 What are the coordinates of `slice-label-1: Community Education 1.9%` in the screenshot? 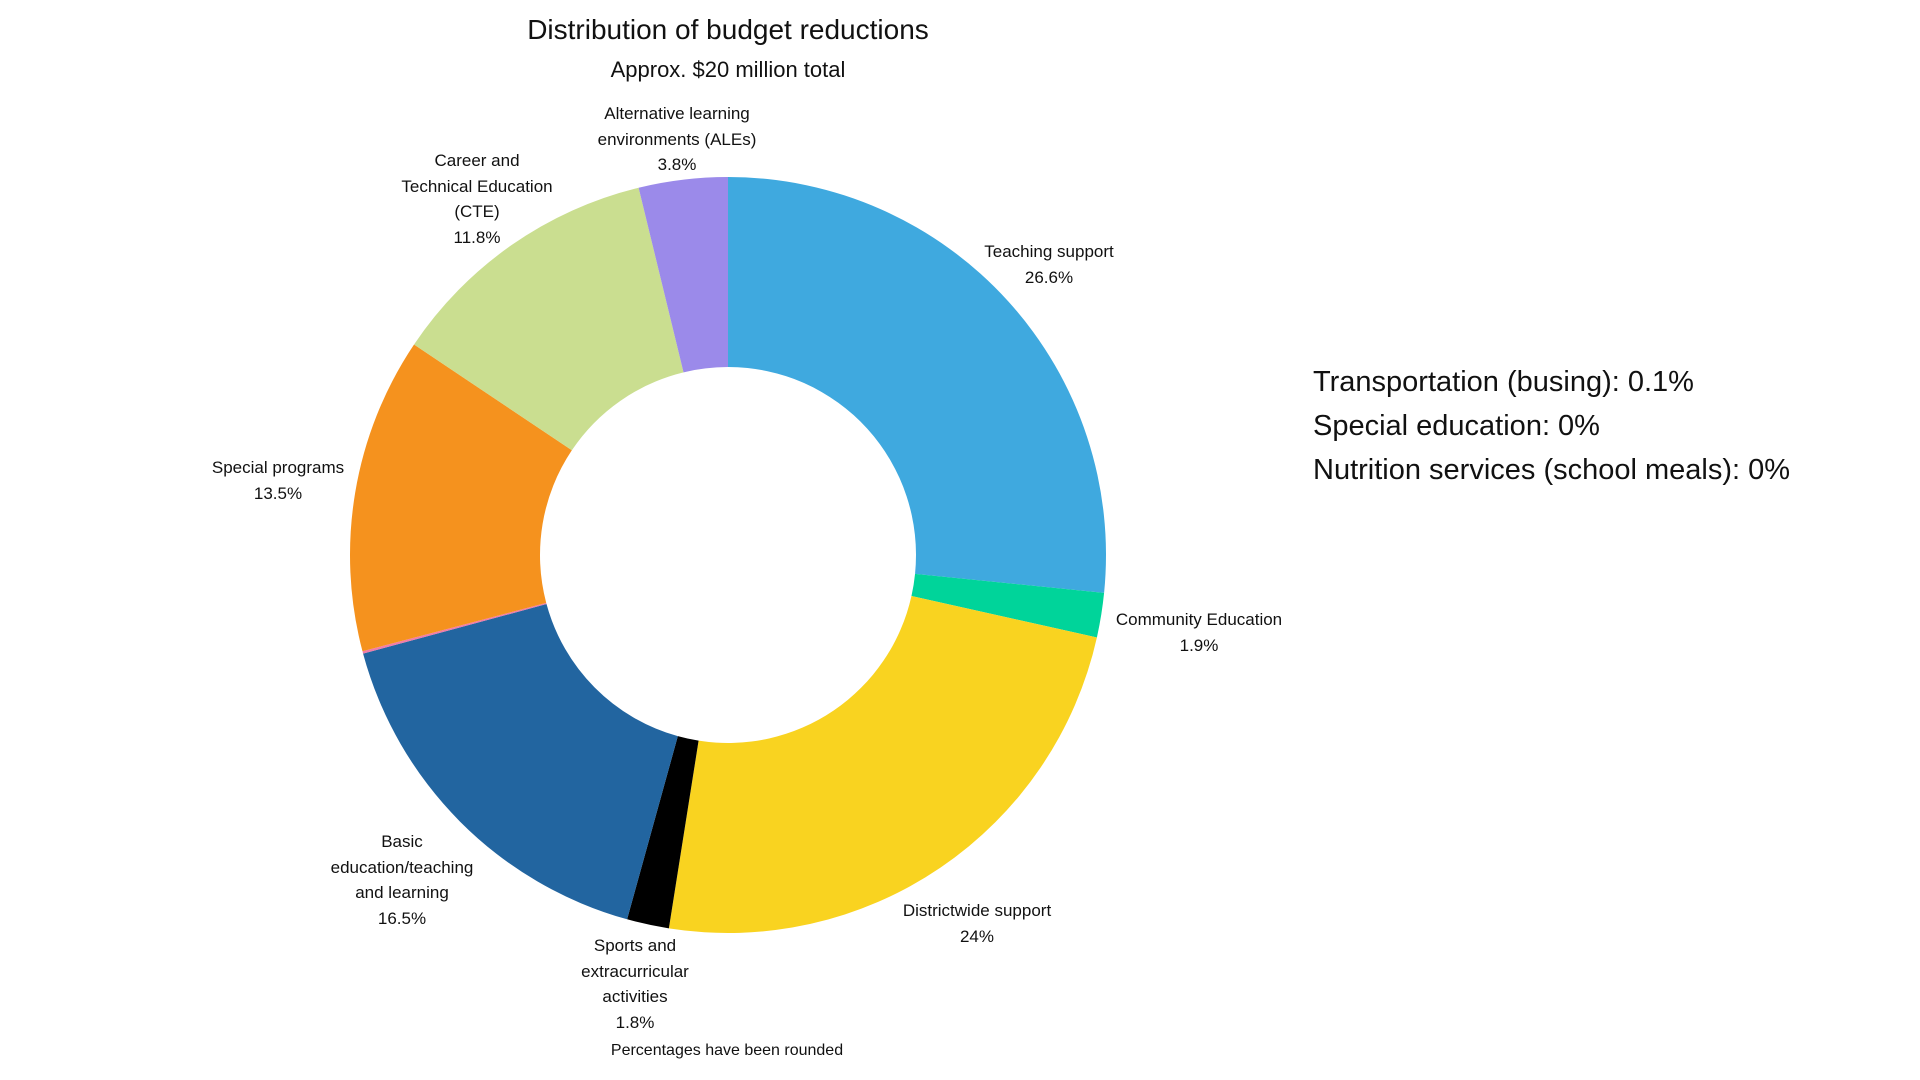 It's located at (1199, 632).